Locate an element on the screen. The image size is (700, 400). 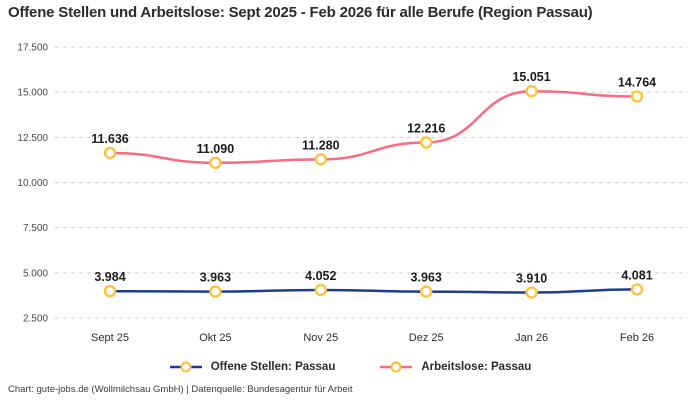
x-tick-label: Okt 25 is located at coordinates (215, 338).